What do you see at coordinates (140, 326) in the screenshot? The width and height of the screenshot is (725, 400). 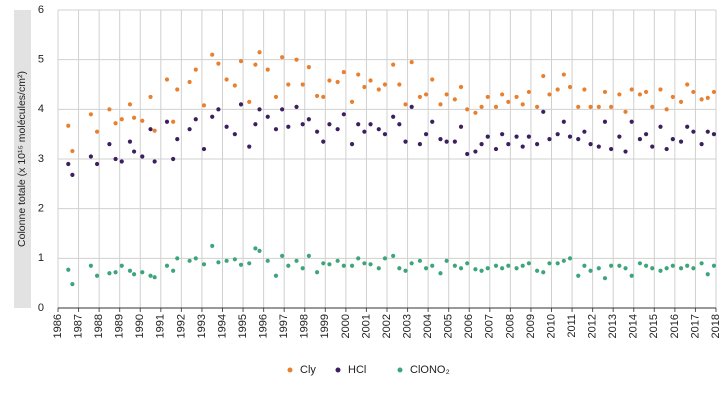 I see `x-tick-label: 1990` at bounding box center [140, 326].